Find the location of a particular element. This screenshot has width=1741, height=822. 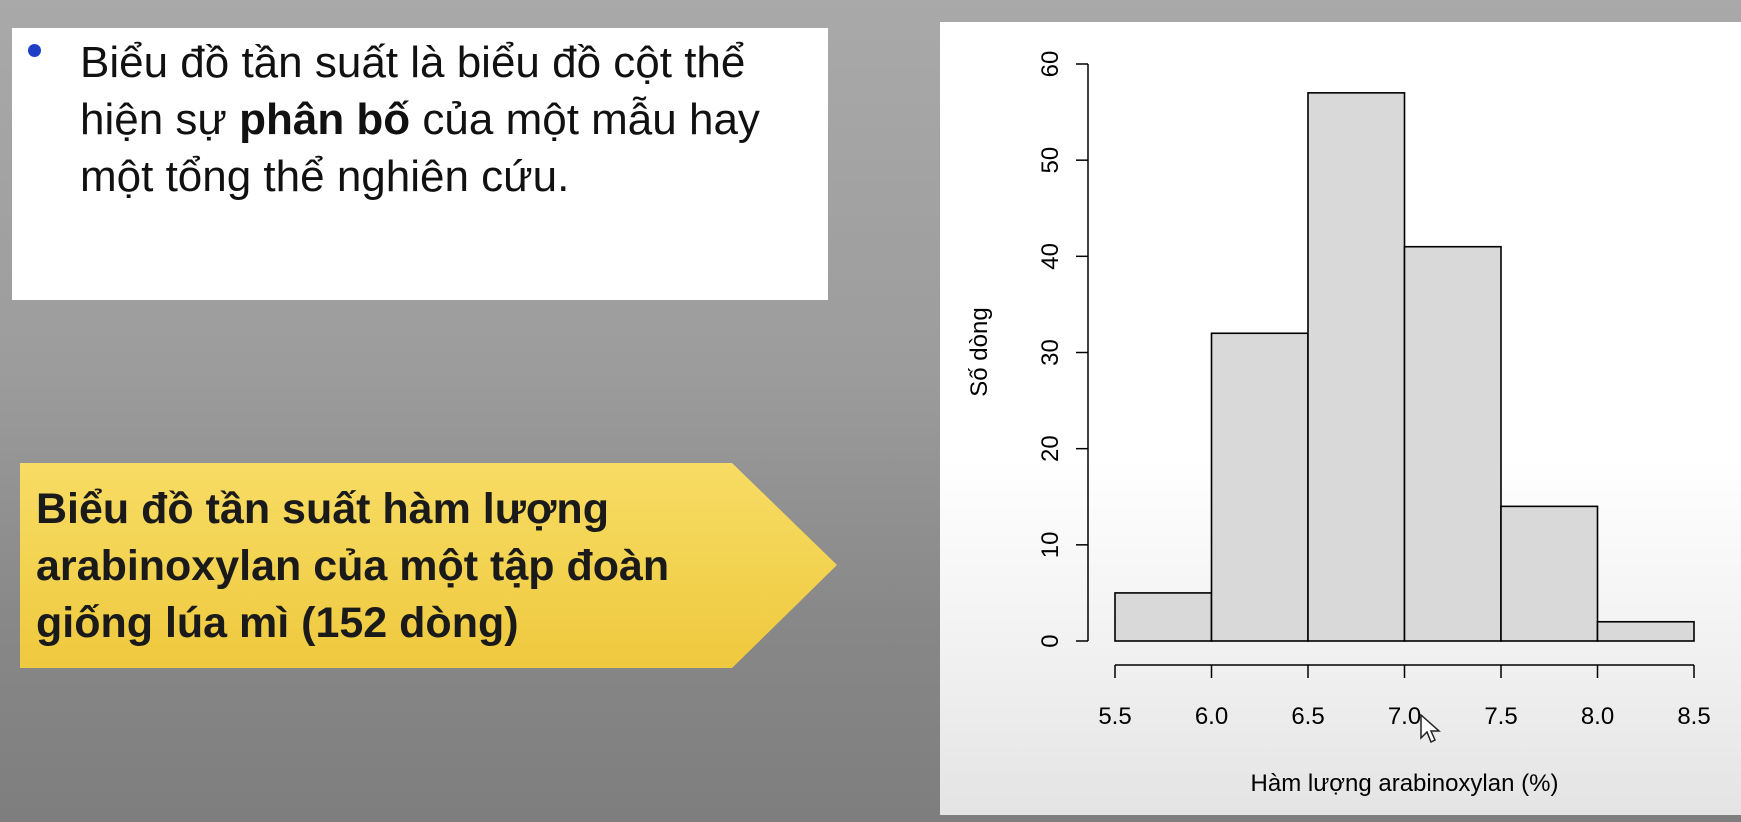

callout-shape is located at coordinates (428, 565).